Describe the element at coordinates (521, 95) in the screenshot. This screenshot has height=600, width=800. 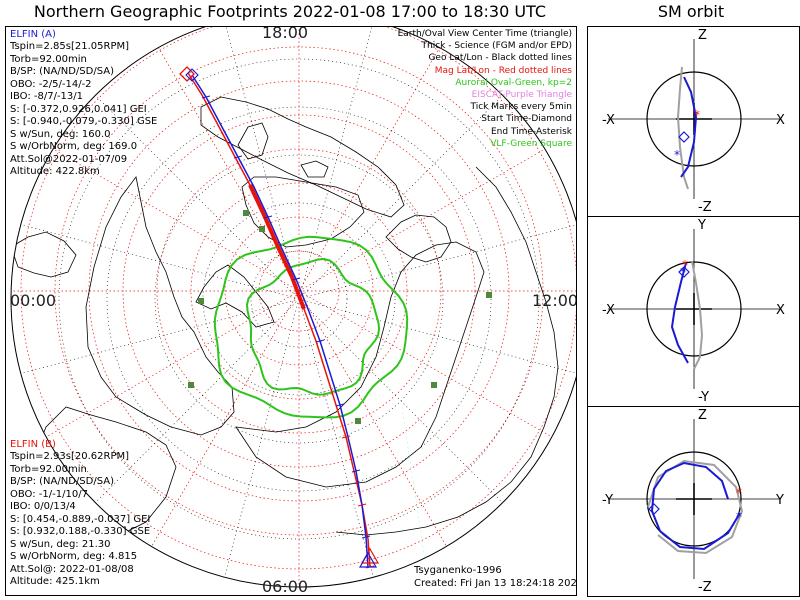
I see `legend-entry: EISCAT-Purple Triangle` at that location.